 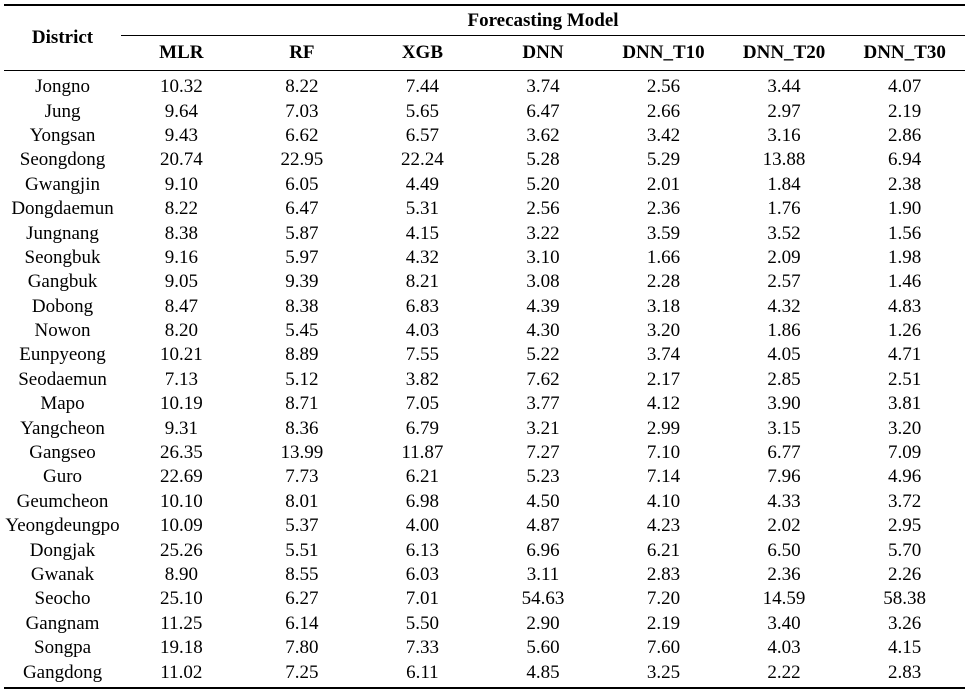 I want to click on table-row: Seongbuk 9.16 5.97 4.32 3.10 1.66 2.09 1.98, so click(x=484, y=258).